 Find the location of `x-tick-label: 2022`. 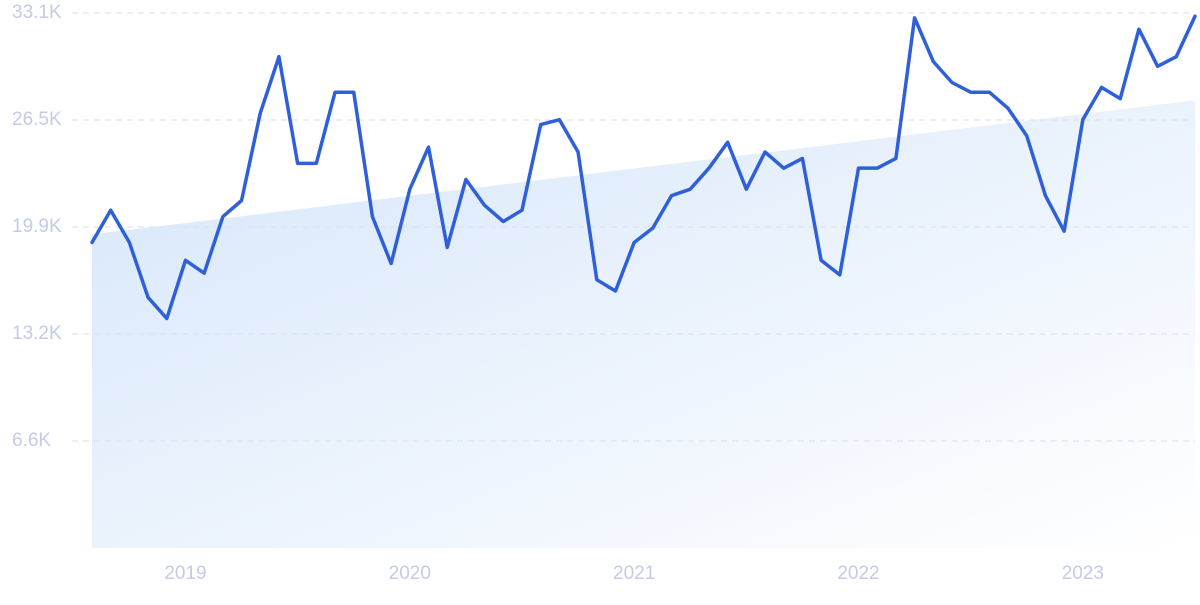

x-tick-label: 2022 is located at coordinates (858, 573).